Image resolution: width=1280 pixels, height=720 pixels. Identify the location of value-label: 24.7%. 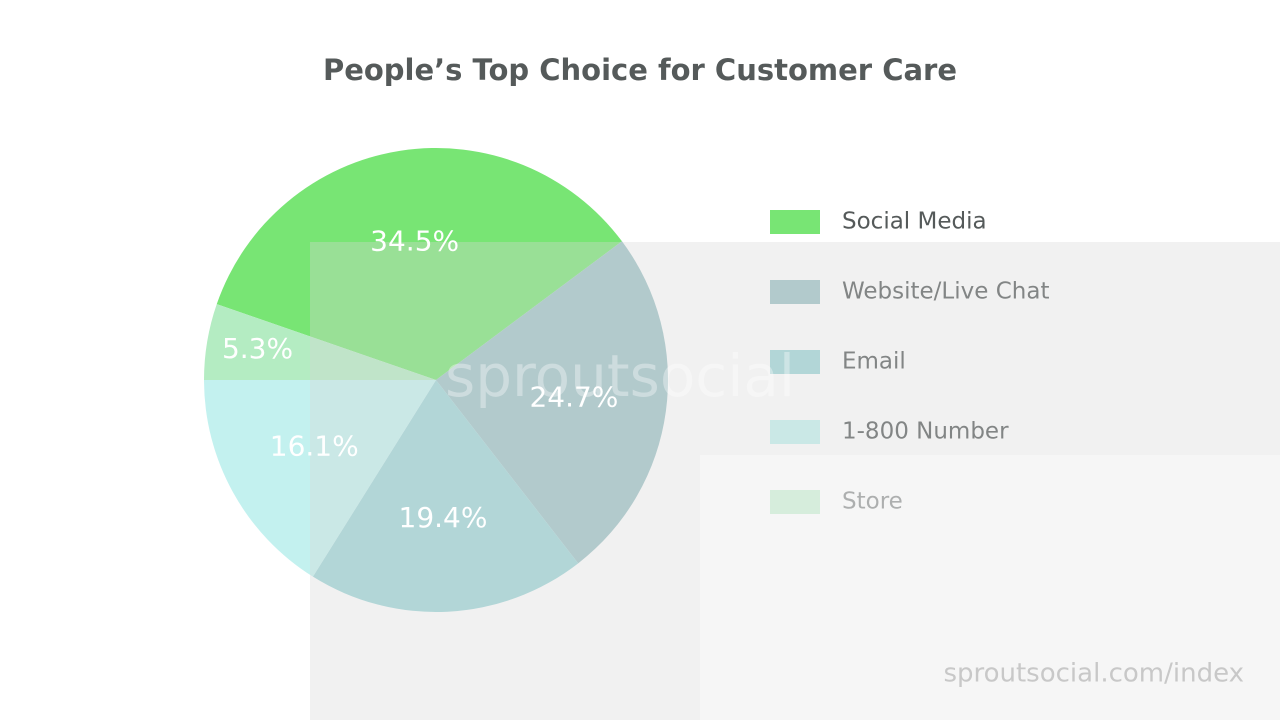
(573, 397).